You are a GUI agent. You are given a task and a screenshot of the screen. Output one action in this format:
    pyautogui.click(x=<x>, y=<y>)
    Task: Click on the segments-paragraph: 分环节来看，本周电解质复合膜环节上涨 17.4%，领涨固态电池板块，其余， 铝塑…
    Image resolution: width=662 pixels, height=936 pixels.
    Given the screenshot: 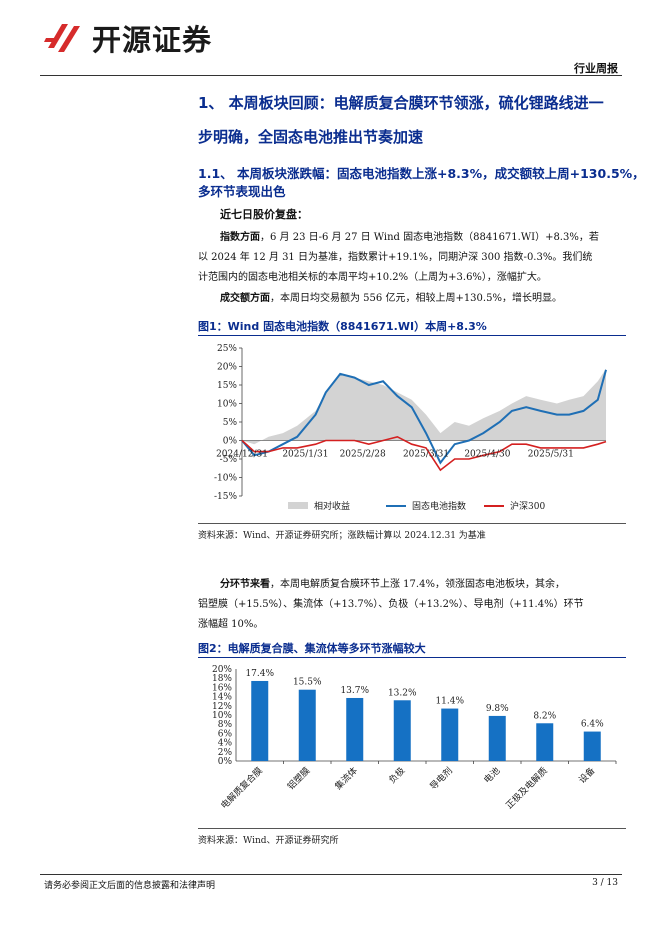 What is the action you would take?
    pyautogui.click(x=412, y=605)
    